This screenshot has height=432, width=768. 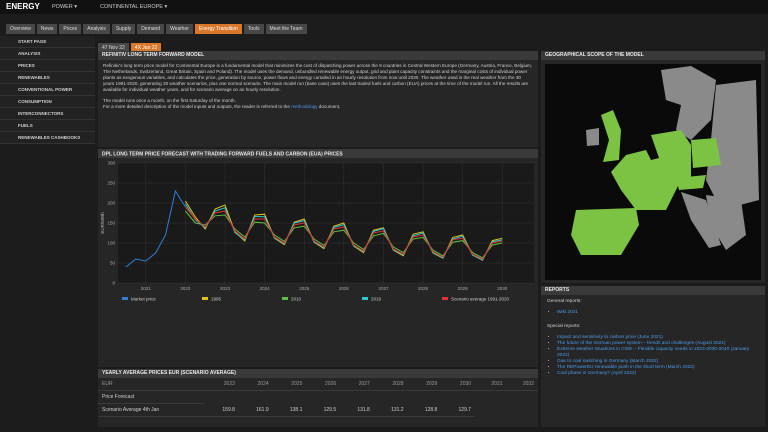 What do you see at coordinates (491, 384) in the screenshot?
I see `header-cell: 2031` at bounding box center [491, 384].